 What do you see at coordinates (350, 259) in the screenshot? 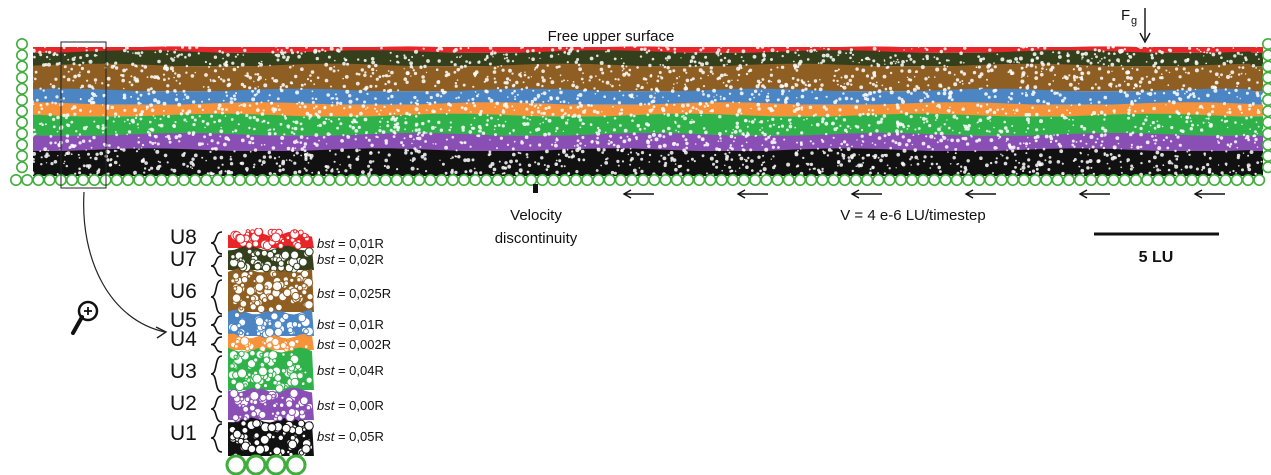
I see `bst-label-u7: bst = 0,02R` at bounding box center [350, 259].